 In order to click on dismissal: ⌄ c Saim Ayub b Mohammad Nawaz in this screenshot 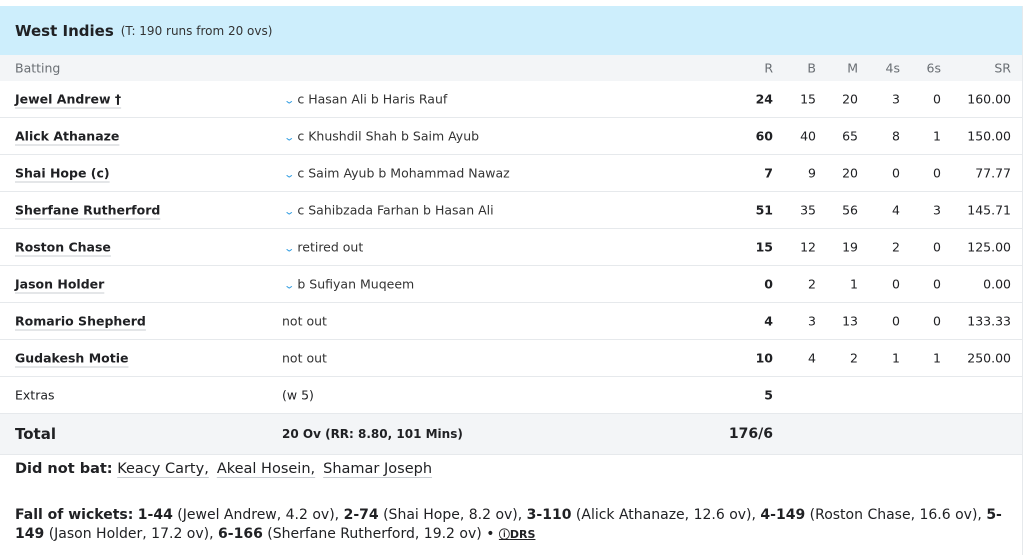, I will do `click(396, 173)`.